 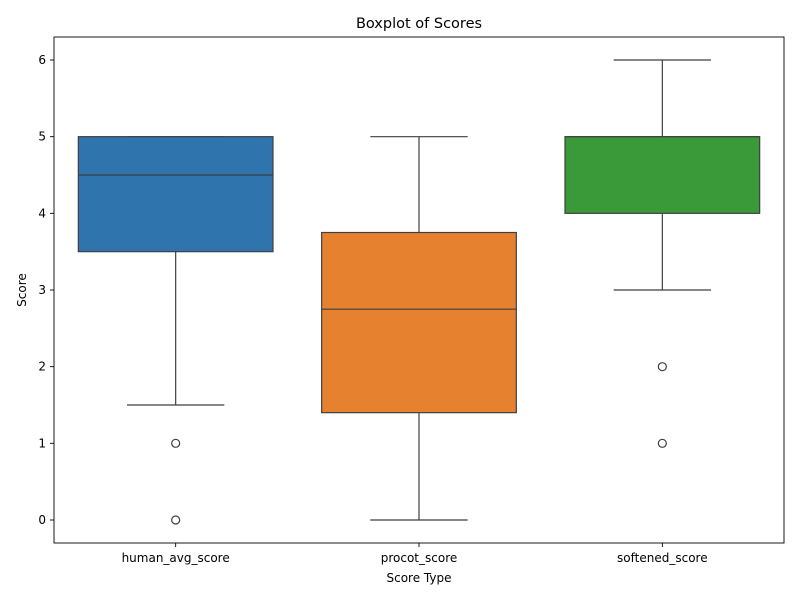 What do you see at coordinates (662, 558) in the screenshot?
I see `x-tick-label: softened_score` at bounding box center [662, 558].